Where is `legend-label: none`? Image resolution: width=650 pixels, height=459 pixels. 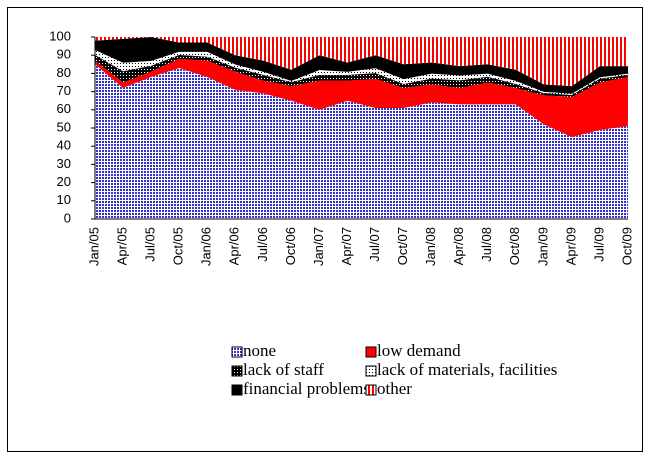 legend-label: none is located at coordinates (259, 350).